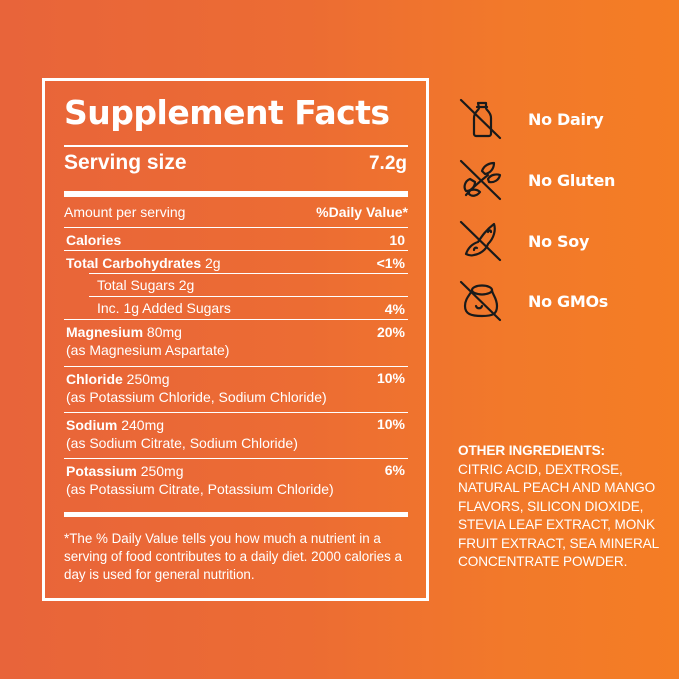 The image size is (679, 679). Describe the element at coordinates (94, 240) in the screenshot. I see `nutrient-name: Calories` at that location.